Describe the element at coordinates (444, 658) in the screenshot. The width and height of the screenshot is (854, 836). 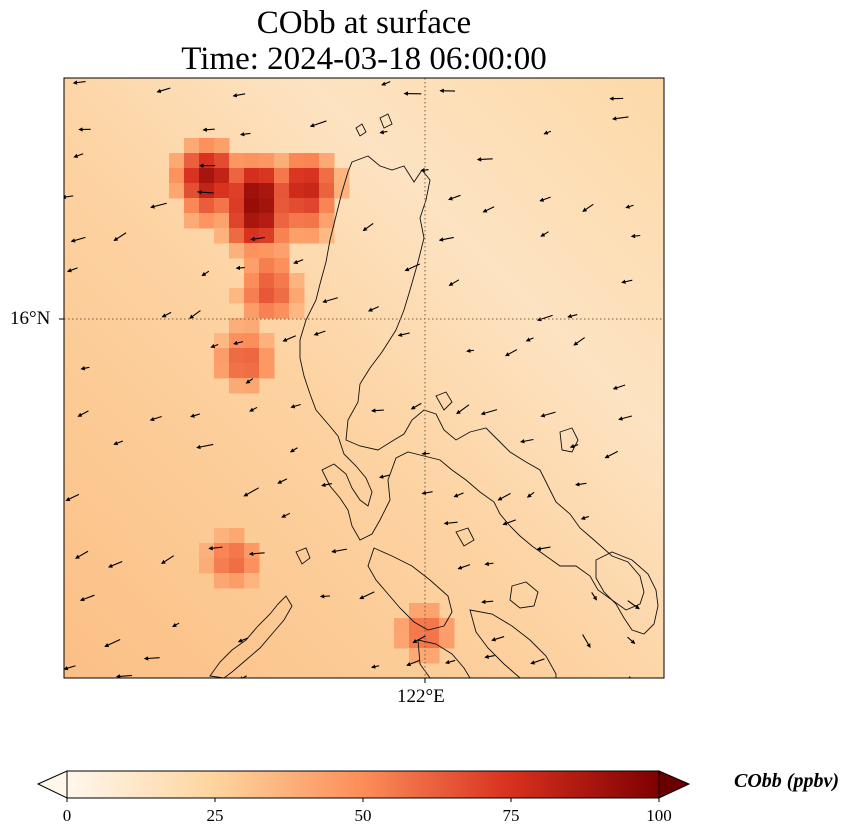
I see `panay-coastline` at that location.